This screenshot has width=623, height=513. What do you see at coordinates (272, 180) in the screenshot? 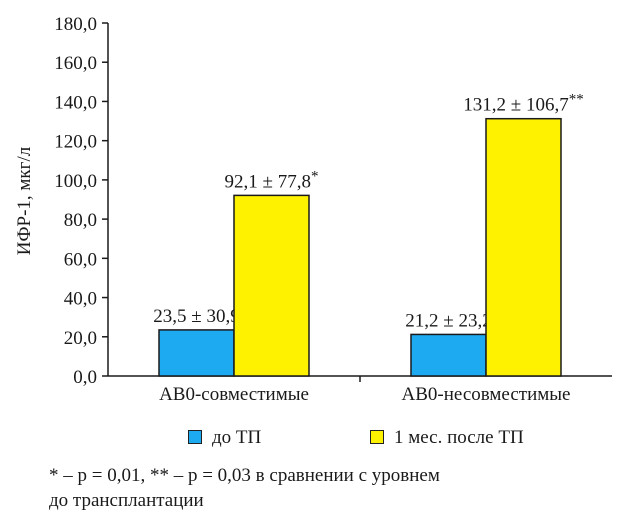
I see `bar-data-label: 92,1 ± 77,8*` at bounding box center [272, 180].